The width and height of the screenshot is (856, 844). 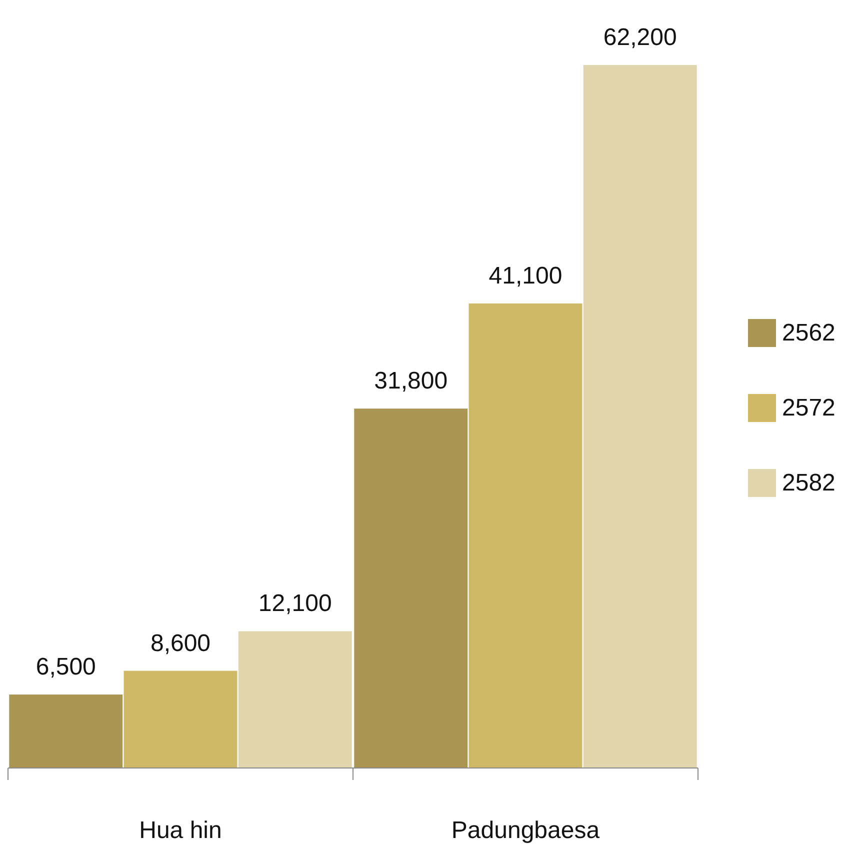 What do you see at coordinates (411, 381) in the screenshot?
I see `data-label: 31,800` at bounding box center [411, 381].